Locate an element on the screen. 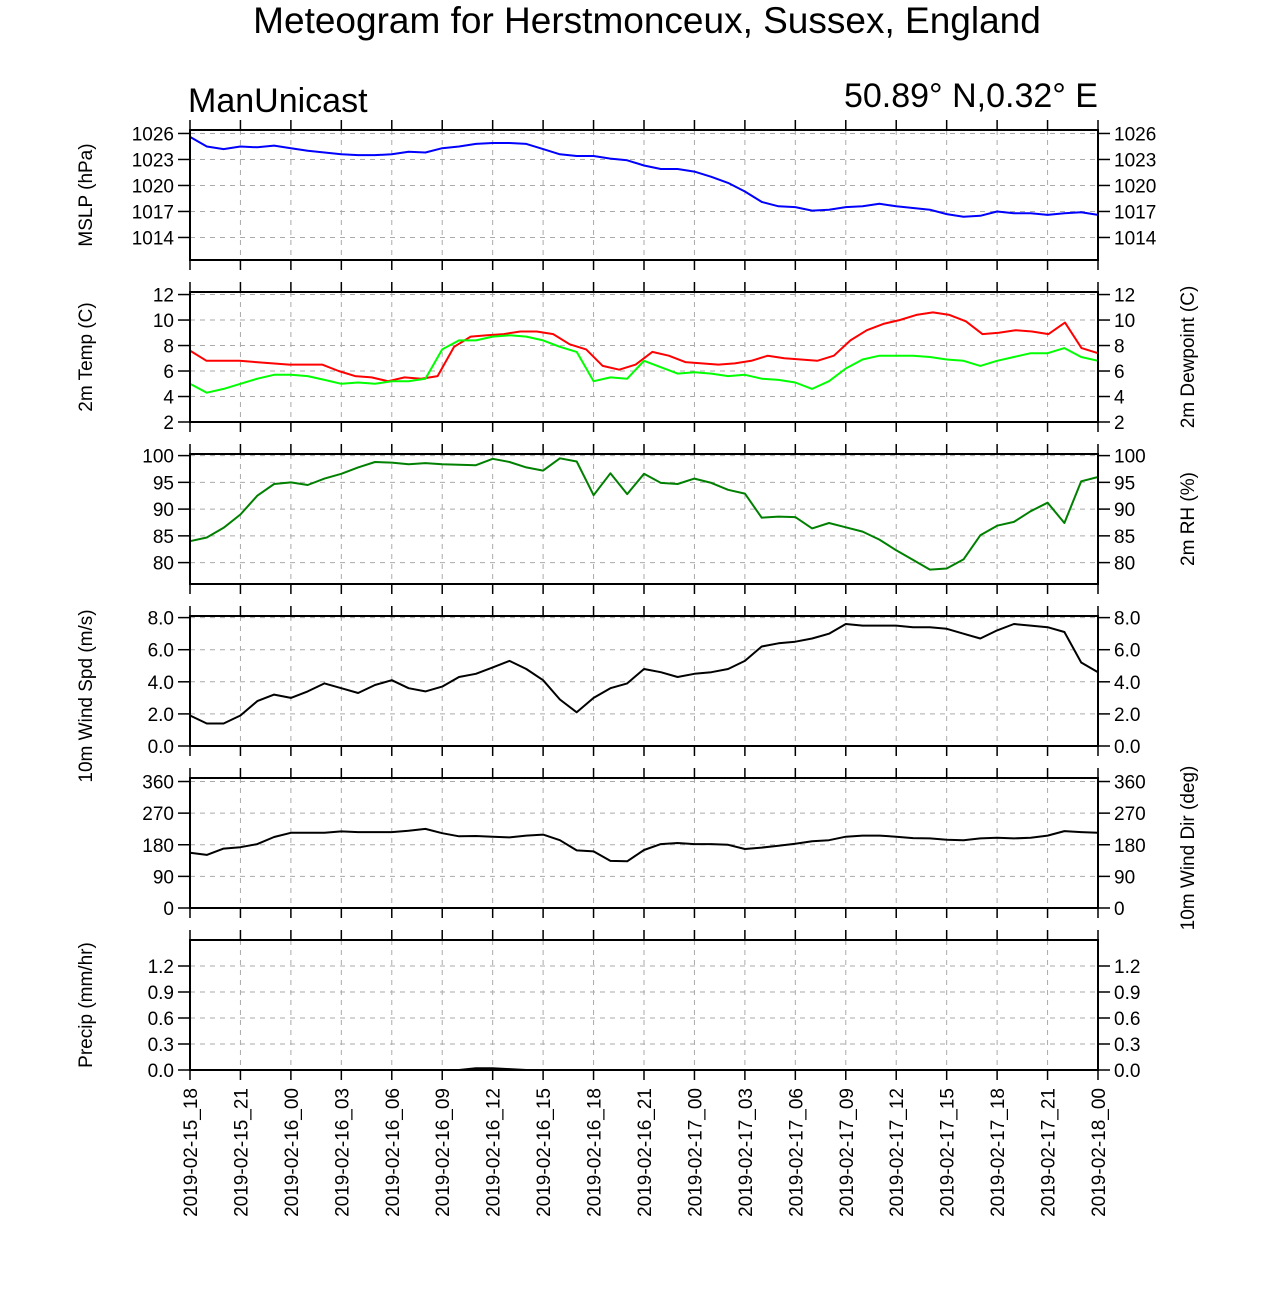  y-tick-label-left: 95 is located at coordinates (163, 483).